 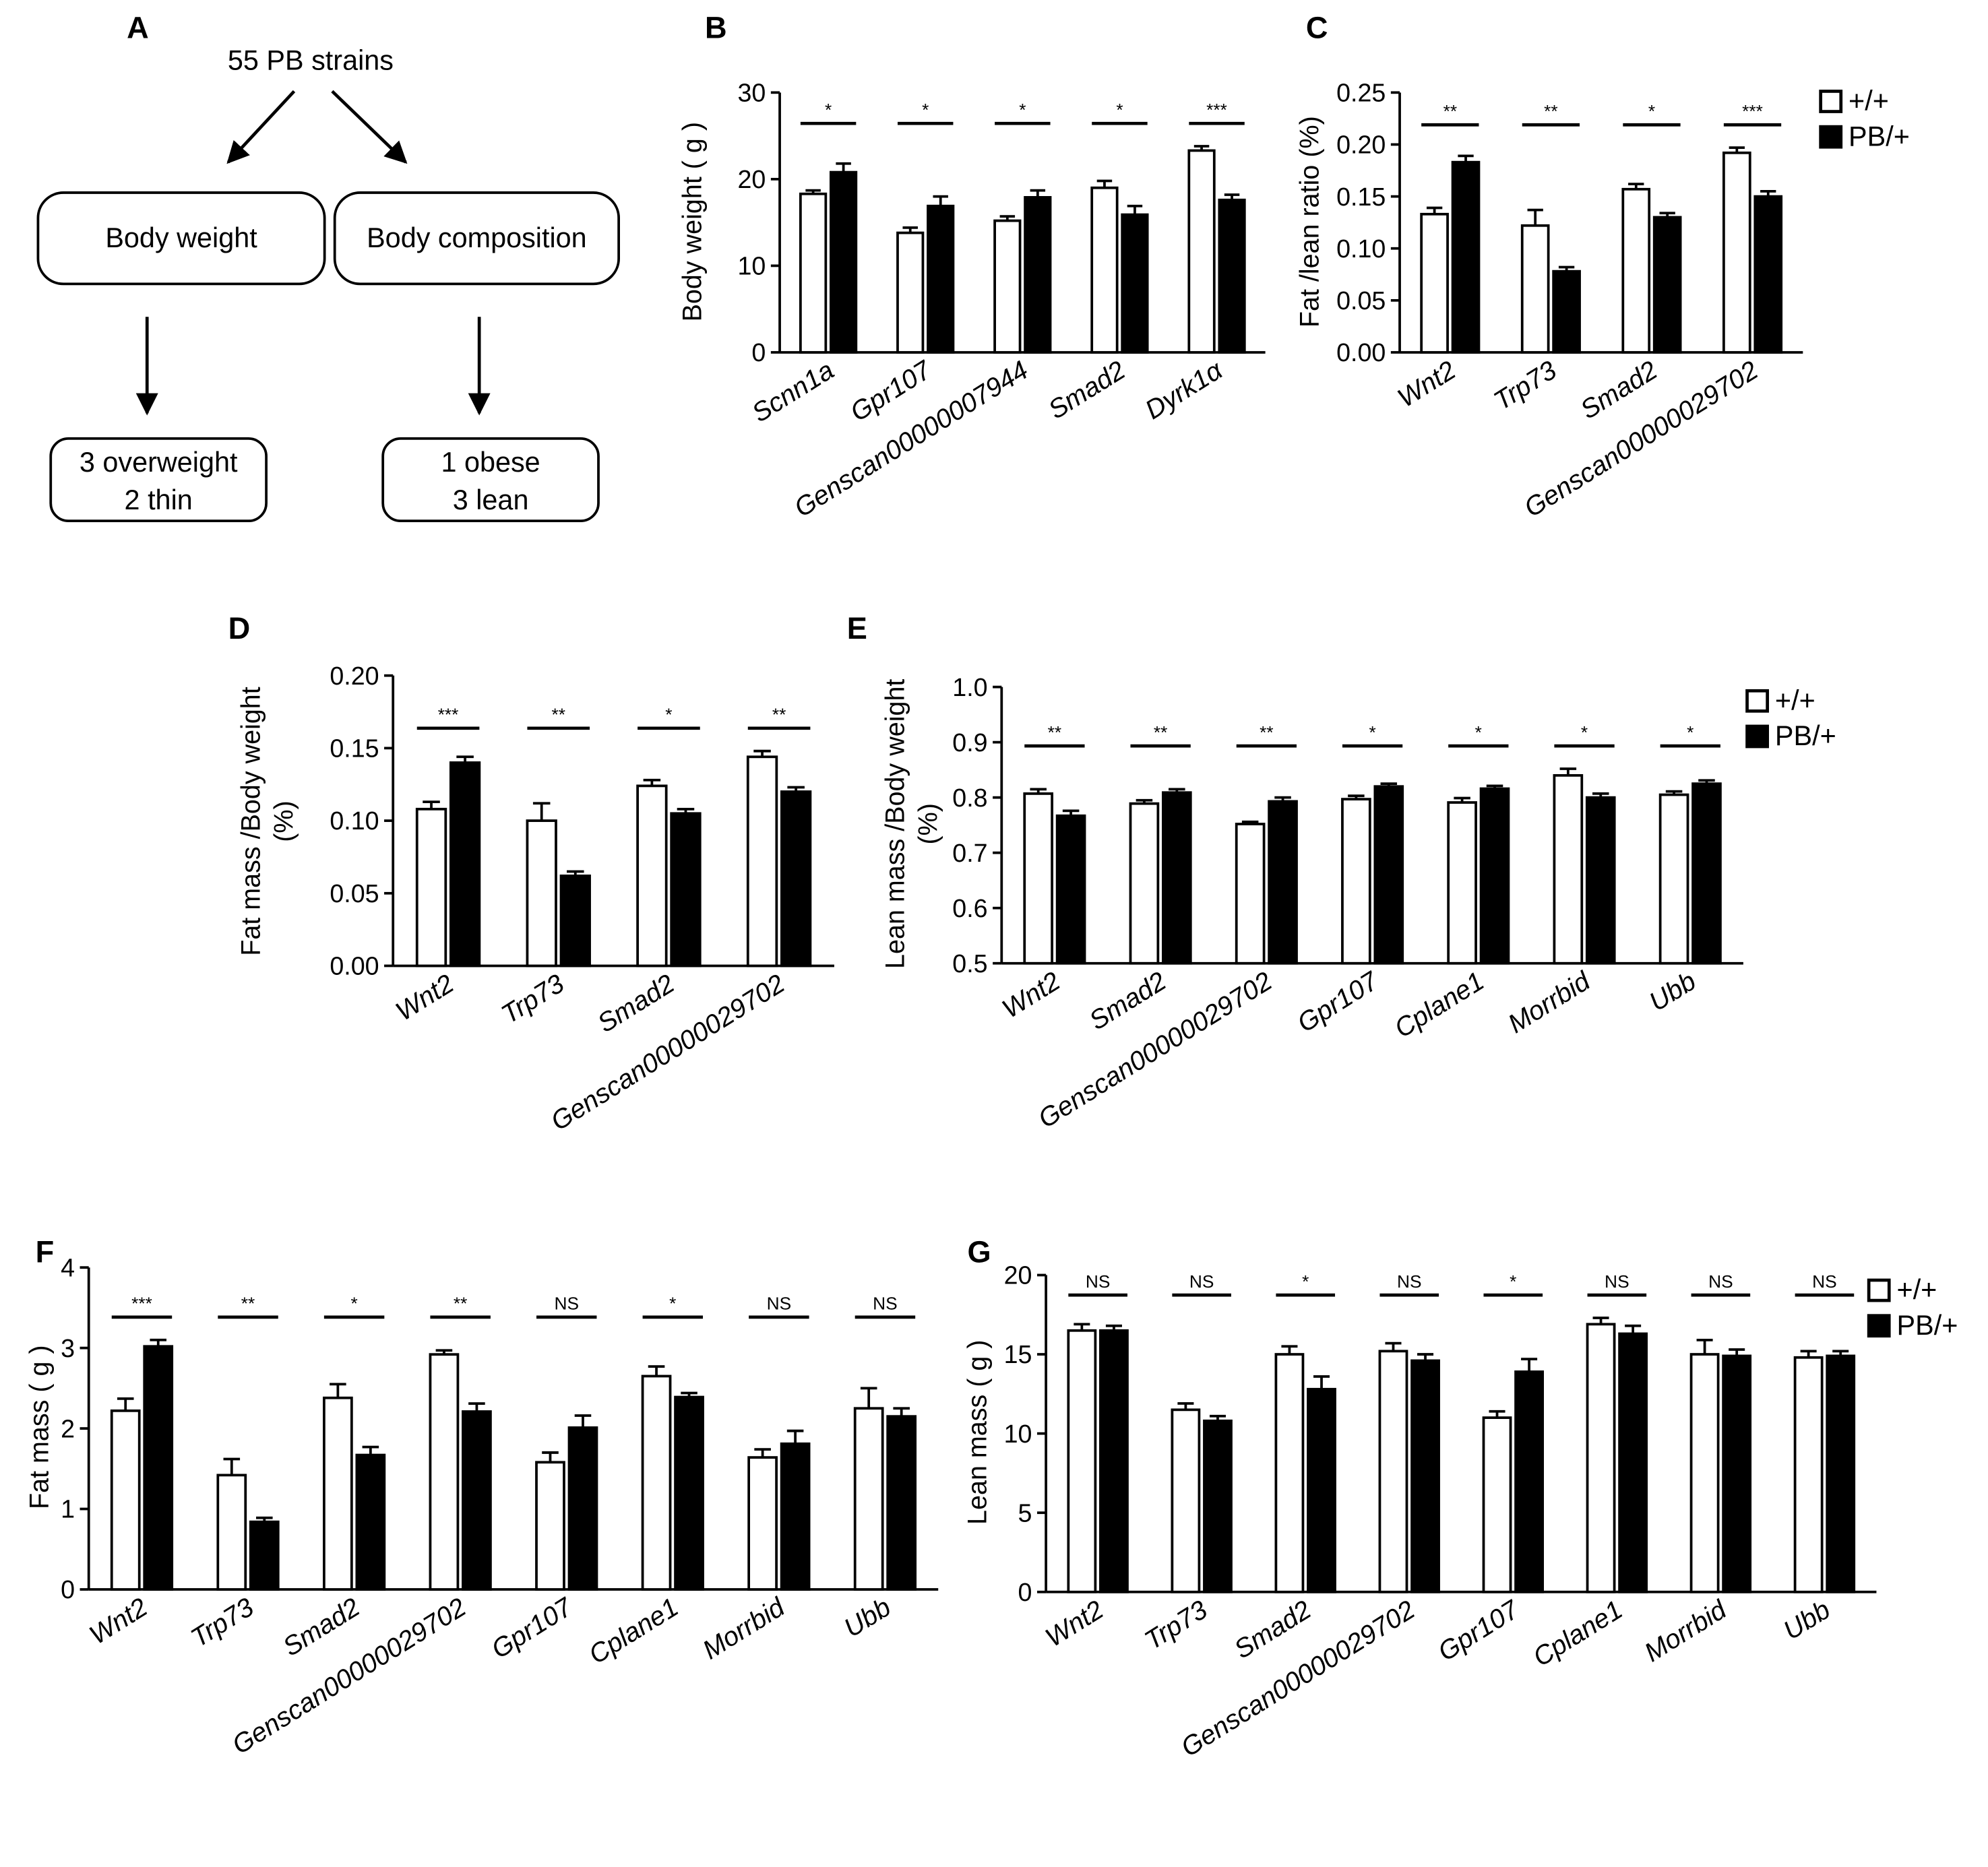 I want to click on legend-swatch-wt, so click(x=1831, y=101).